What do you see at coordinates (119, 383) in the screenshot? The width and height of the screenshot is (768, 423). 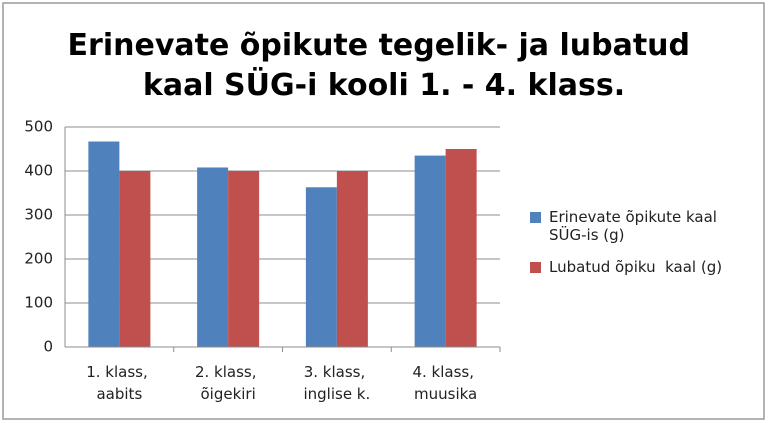 I see `x-tick-label: 1. klass, aabits` at bounding box center [119, 383].